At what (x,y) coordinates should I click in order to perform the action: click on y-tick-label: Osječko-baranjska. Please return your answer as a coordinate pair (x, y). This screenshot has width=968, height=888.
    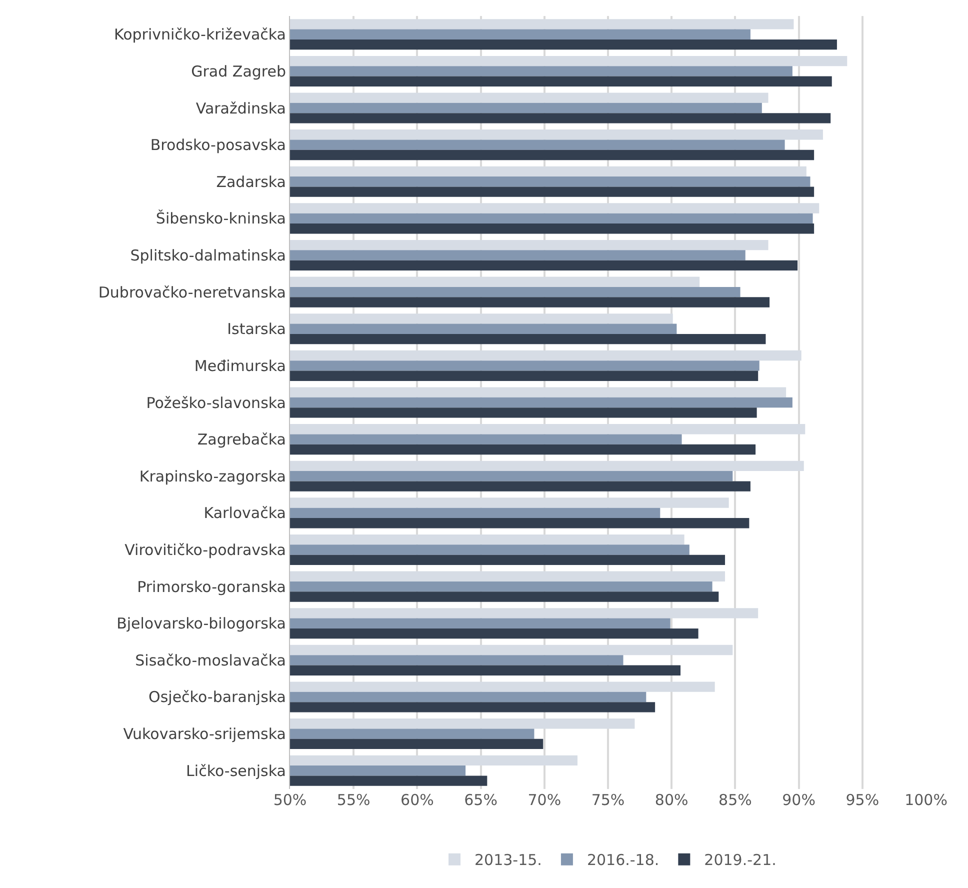
    Looking at the image, I should click on (217, 697).